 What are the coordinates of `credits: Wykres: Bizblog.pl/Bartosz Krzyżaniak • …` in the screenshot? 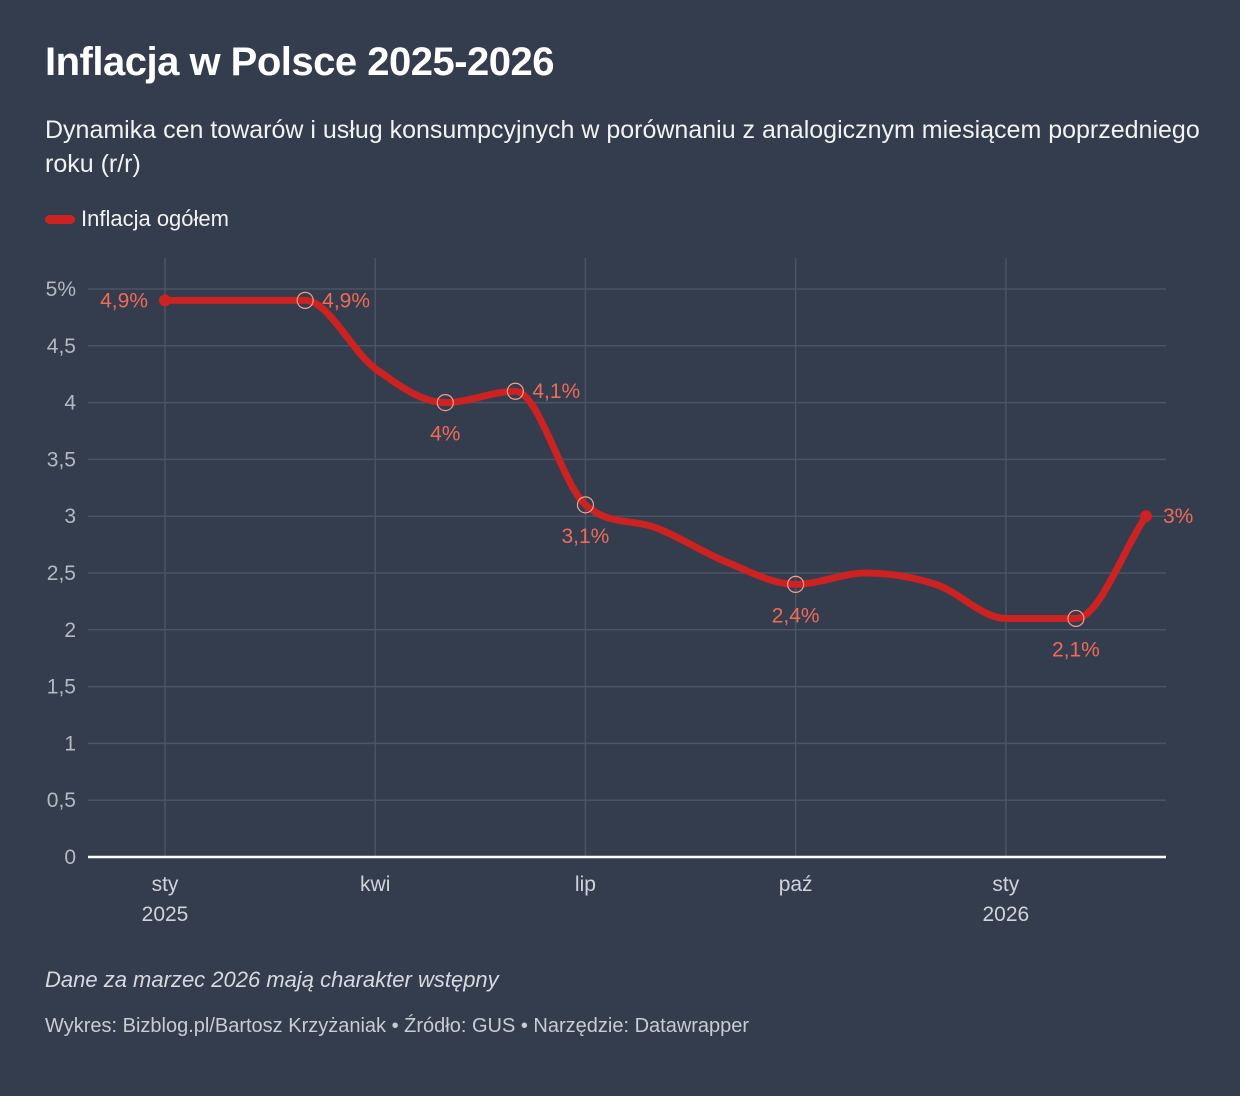 It's located at (397, 1026).